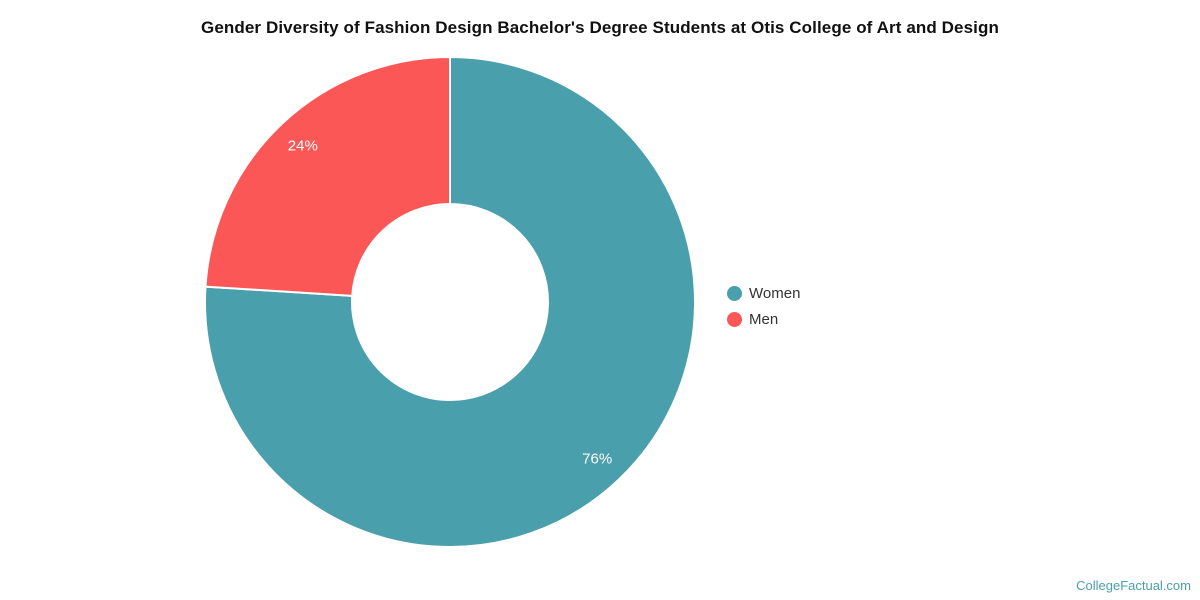 The width and height of the screenshot is (1200, 600). Describe the element at coordinates (303, 145) in the screenshot. I see `slice-label-men: 24%` at that location.